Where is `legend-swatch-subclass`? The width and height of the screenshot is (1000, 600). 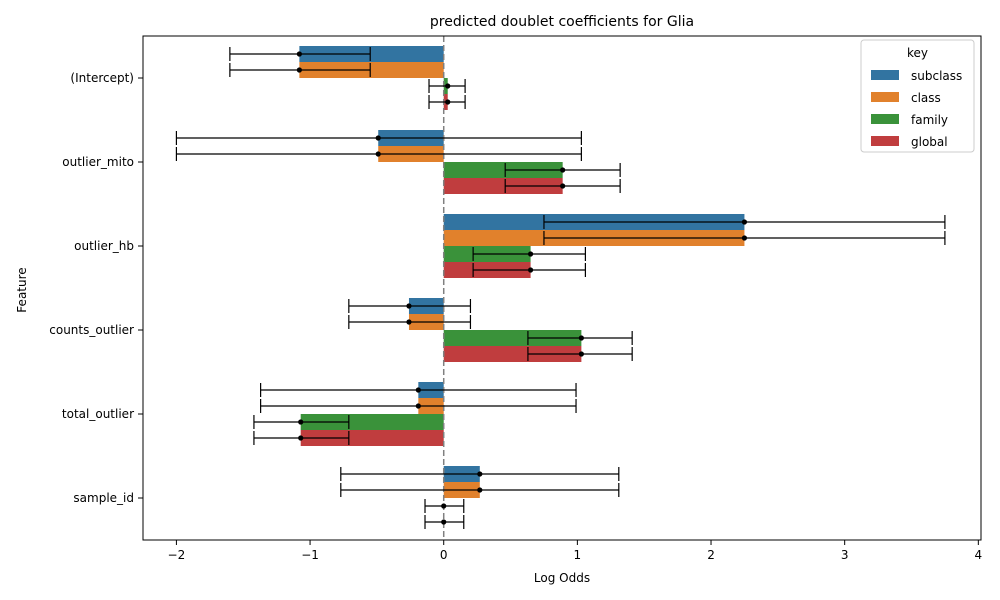 legend-swatch-subclass is located at coordinates (885, 75).